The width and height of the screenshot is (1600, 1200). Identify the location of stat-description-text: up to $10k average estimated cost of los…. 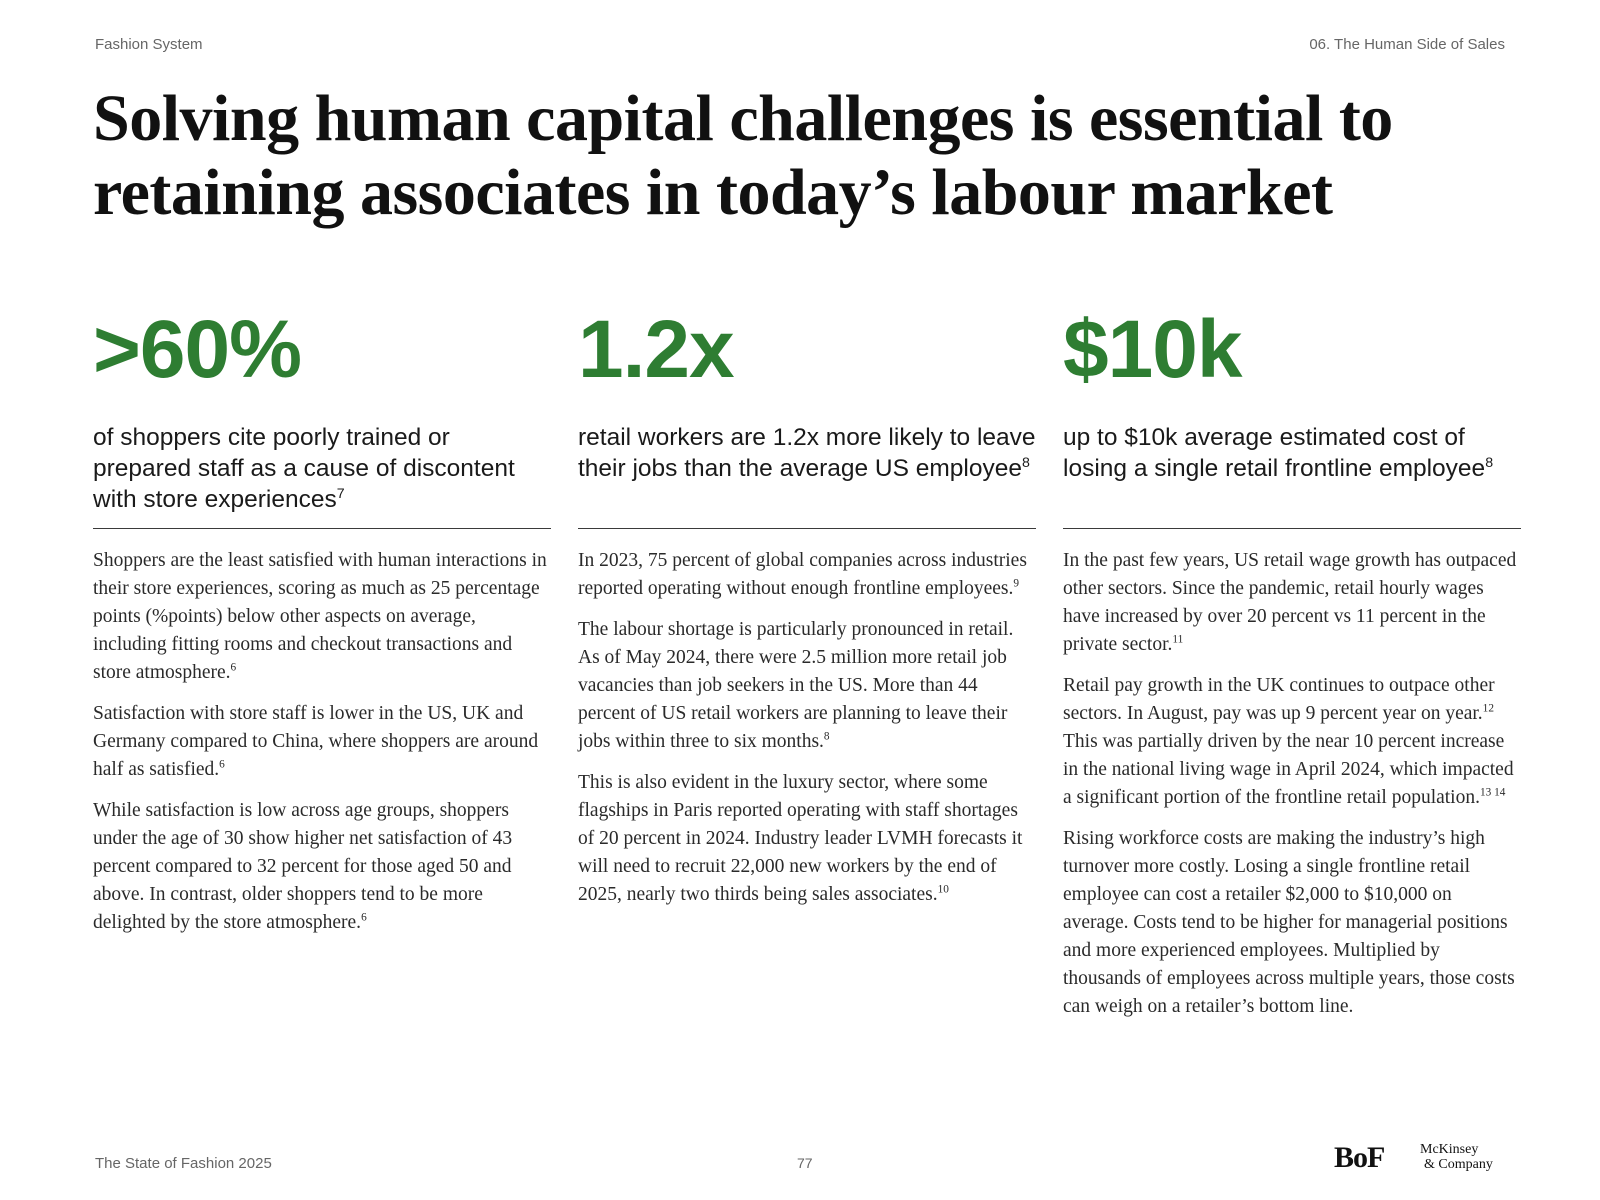
(1274, 453).